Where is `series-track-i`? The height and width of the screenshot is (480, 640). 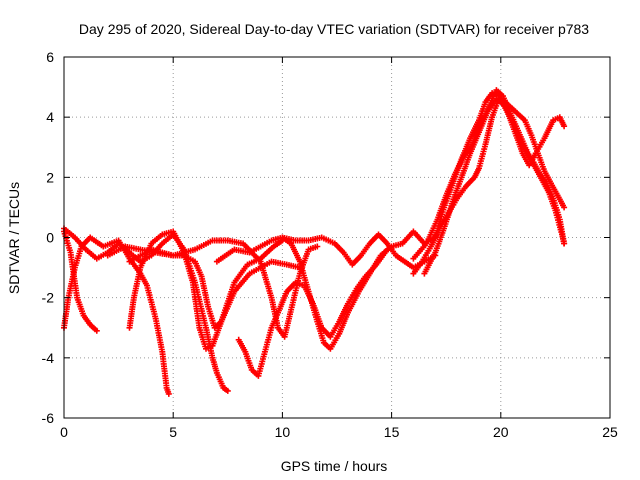
series-track-i is located at coordinates (359, 251).